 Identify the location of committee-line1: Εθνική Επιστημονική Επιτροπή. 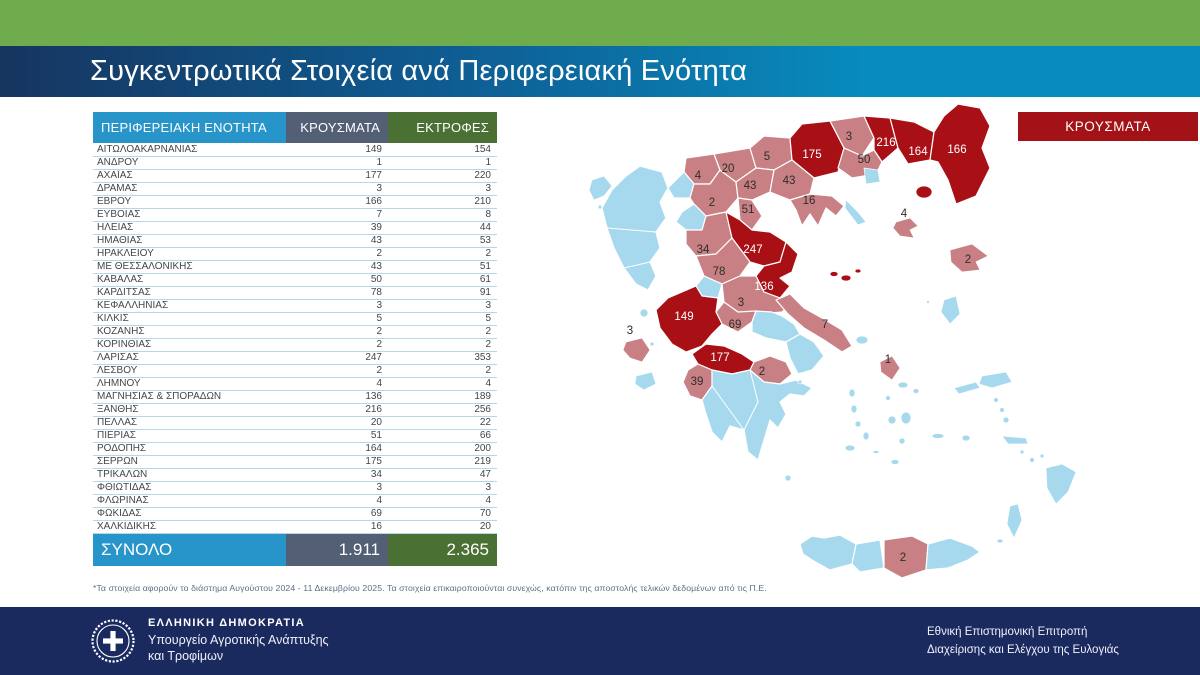
(1007, 632).